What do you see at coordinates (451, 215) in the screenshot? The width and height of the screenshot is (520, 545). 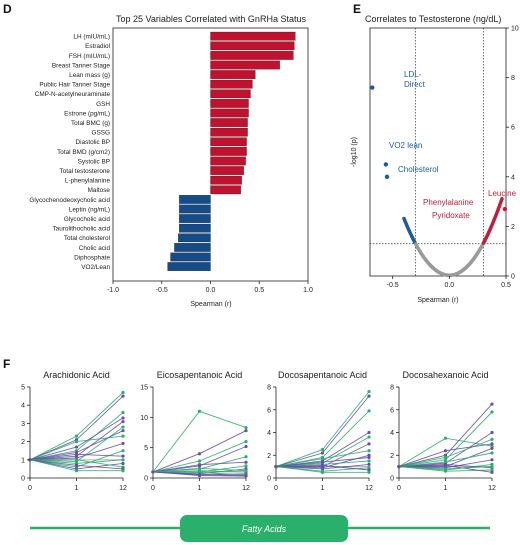 I see `label-pyridoxate: Pyridoxate` at bounding box center [451, 215].